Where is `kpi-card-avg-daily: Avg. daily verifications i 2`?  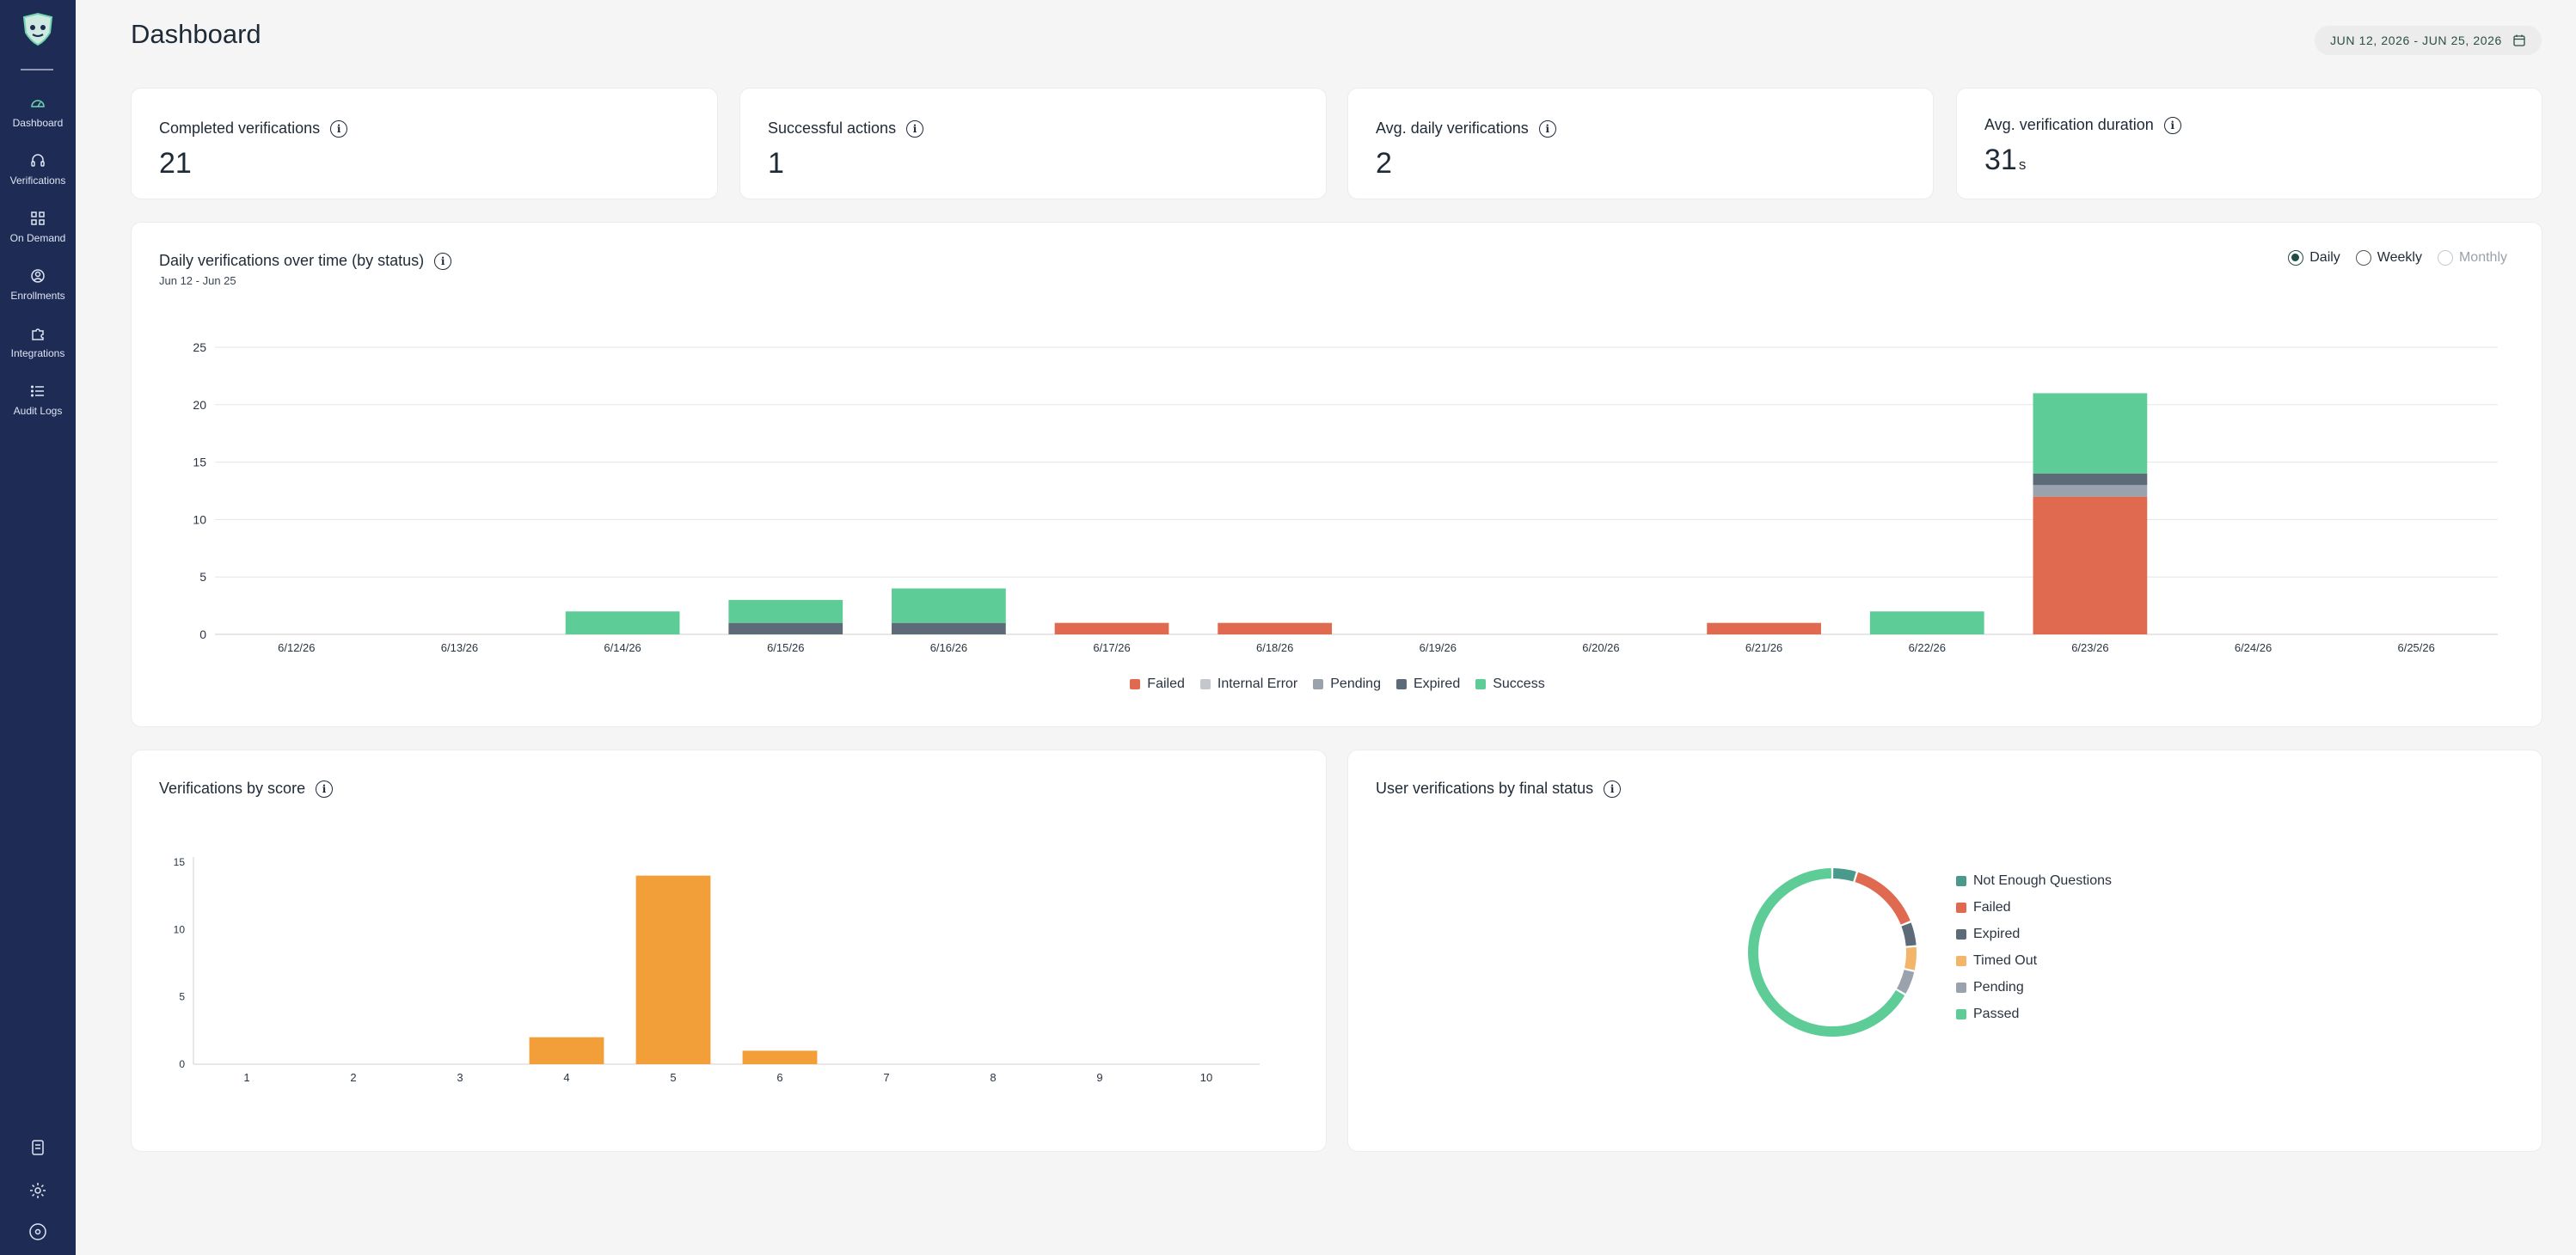 kpi-card-avg-daily: Avg. daily verifications i 2 is located at coordinates (1641, 143).